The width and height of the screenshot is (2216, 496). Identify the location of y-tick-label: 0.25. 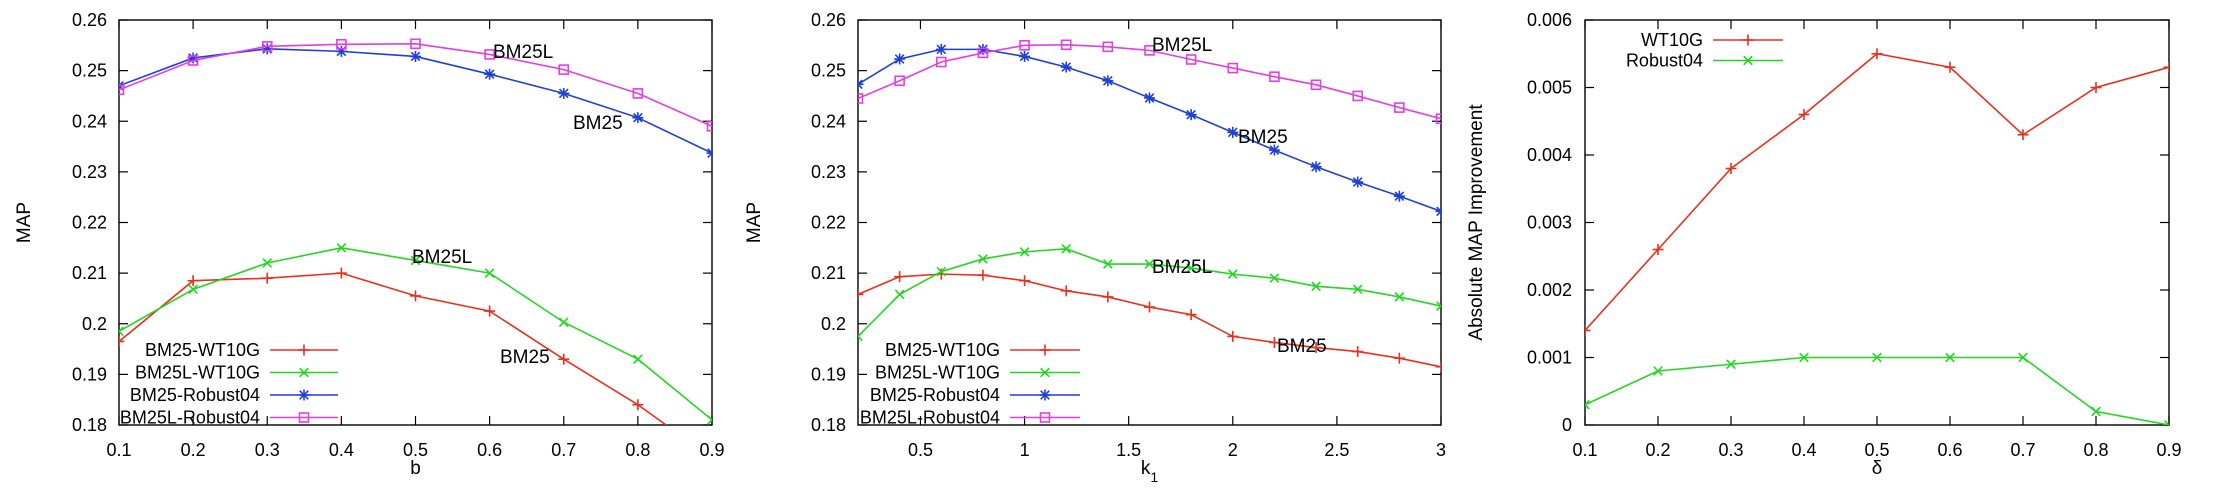
(828, 71).